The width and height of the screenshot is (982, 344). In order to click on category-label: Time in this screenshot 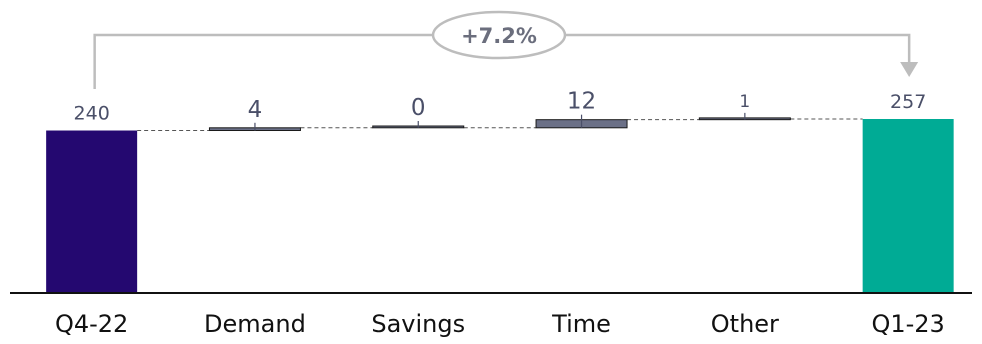, I will do `click(581, 324)`.